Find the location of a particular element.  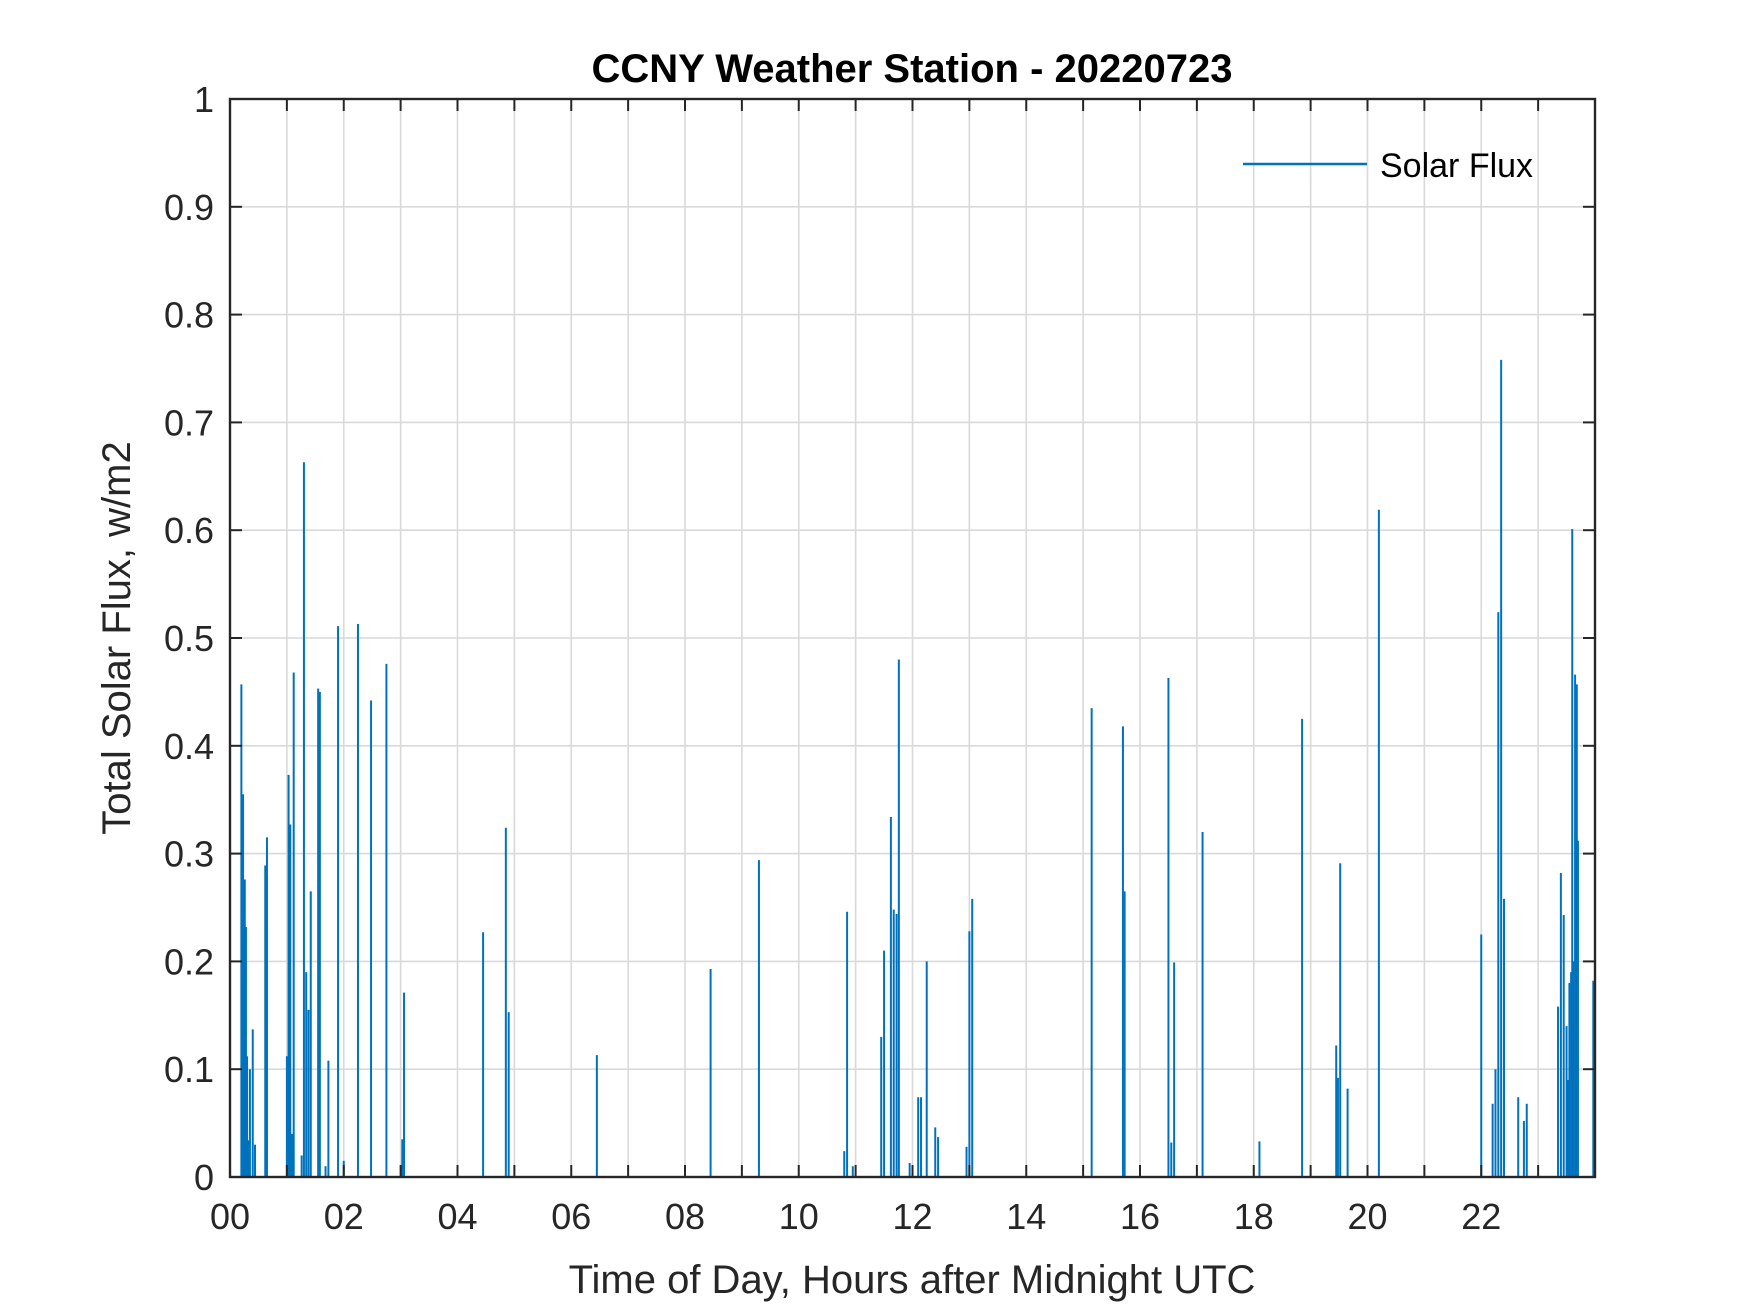

y-tick-label: 0 is located at coordinates (204, 1177).